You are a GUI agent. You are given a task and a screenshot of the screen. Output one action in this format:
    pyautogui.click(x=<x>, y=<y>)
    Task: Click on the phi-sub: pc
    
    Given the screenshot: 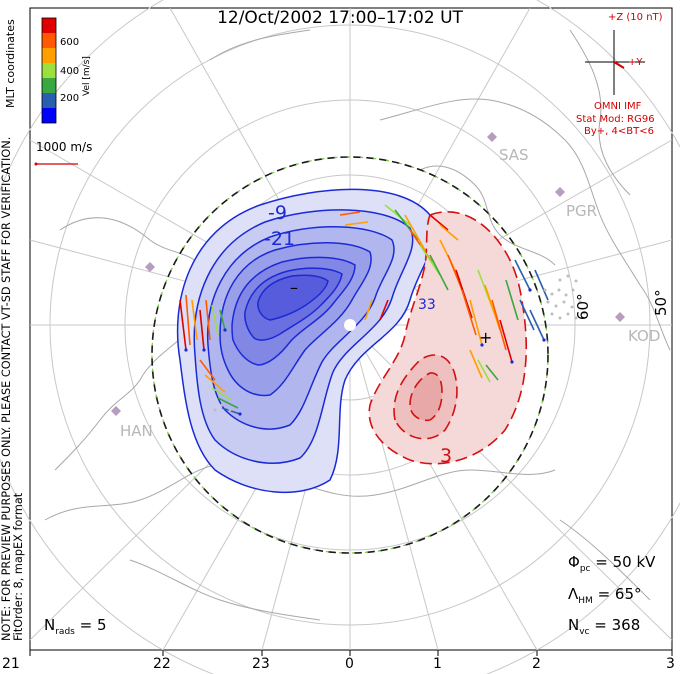 What is the action you would take?
    pyautogui.click(x=585, y=569)
    